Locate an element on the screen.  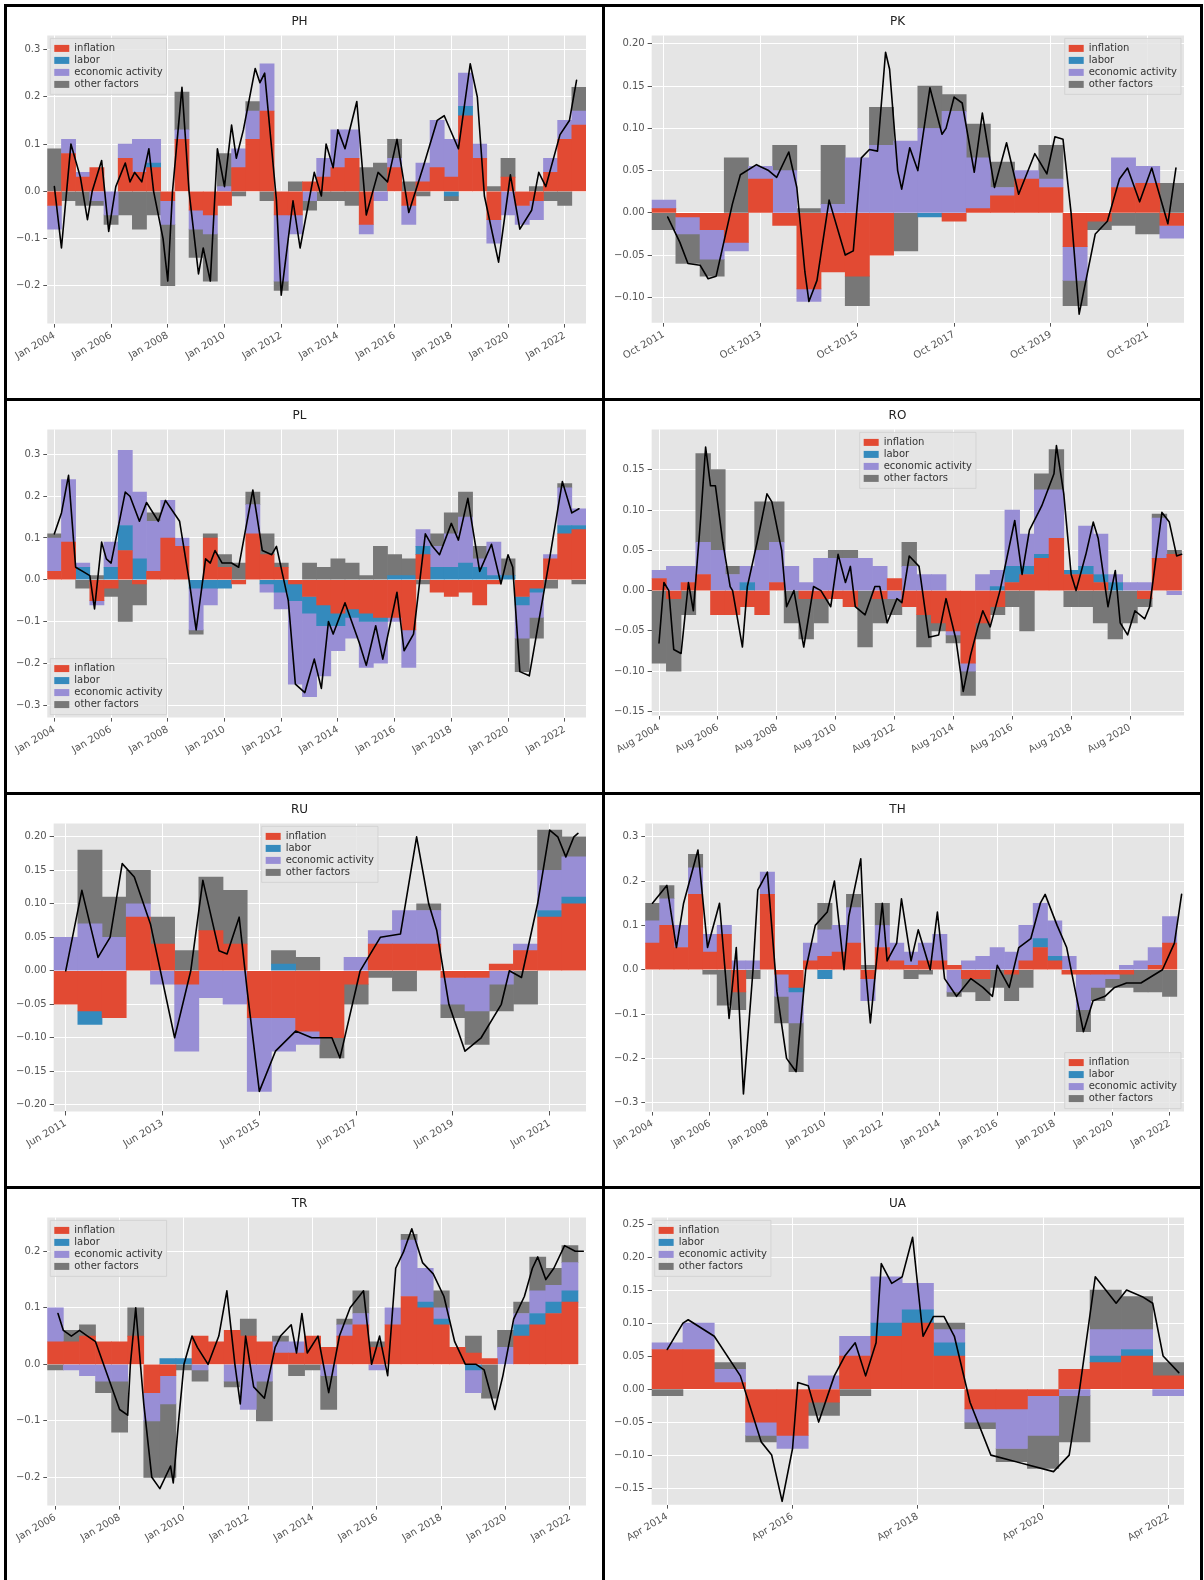
chart-title: RU is located at coordinates (299, 809).